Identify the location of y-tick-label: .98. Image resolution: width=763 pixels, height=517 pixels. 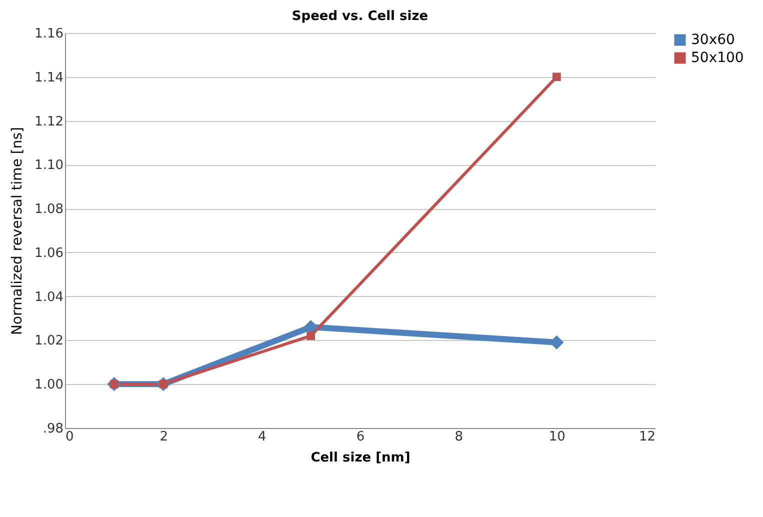
(53, 429).